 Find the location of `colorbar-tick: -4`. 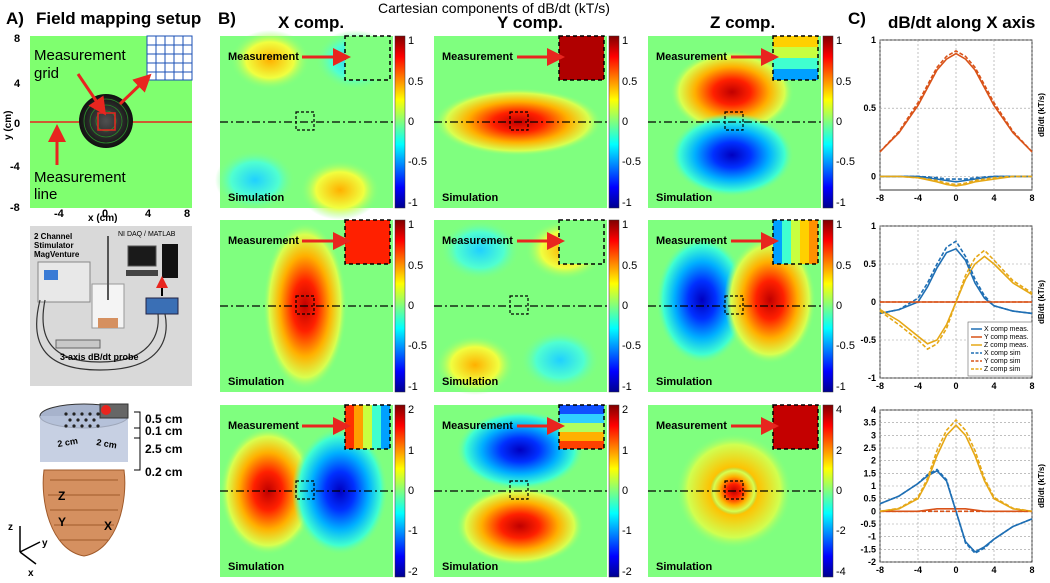

colorbar-tick: -4 is located at coordinates (841, 572).